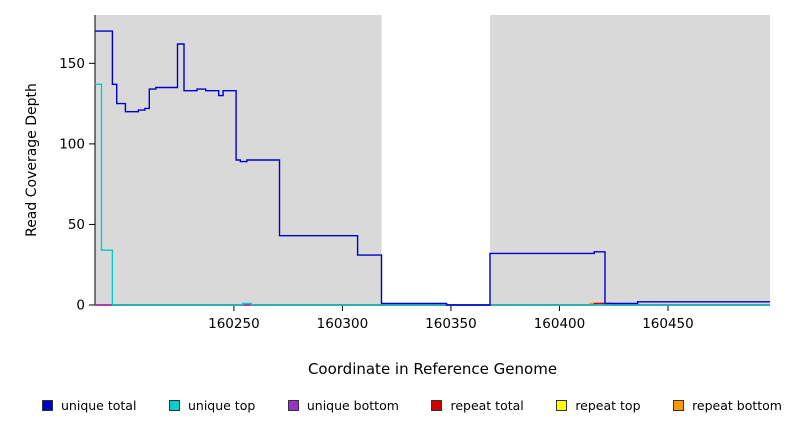 The image size is (792, 432). What do you see at coordinates (221, 405) in the screenshot?
I see `legend-label: unique top` at bounding box center [221, 405].